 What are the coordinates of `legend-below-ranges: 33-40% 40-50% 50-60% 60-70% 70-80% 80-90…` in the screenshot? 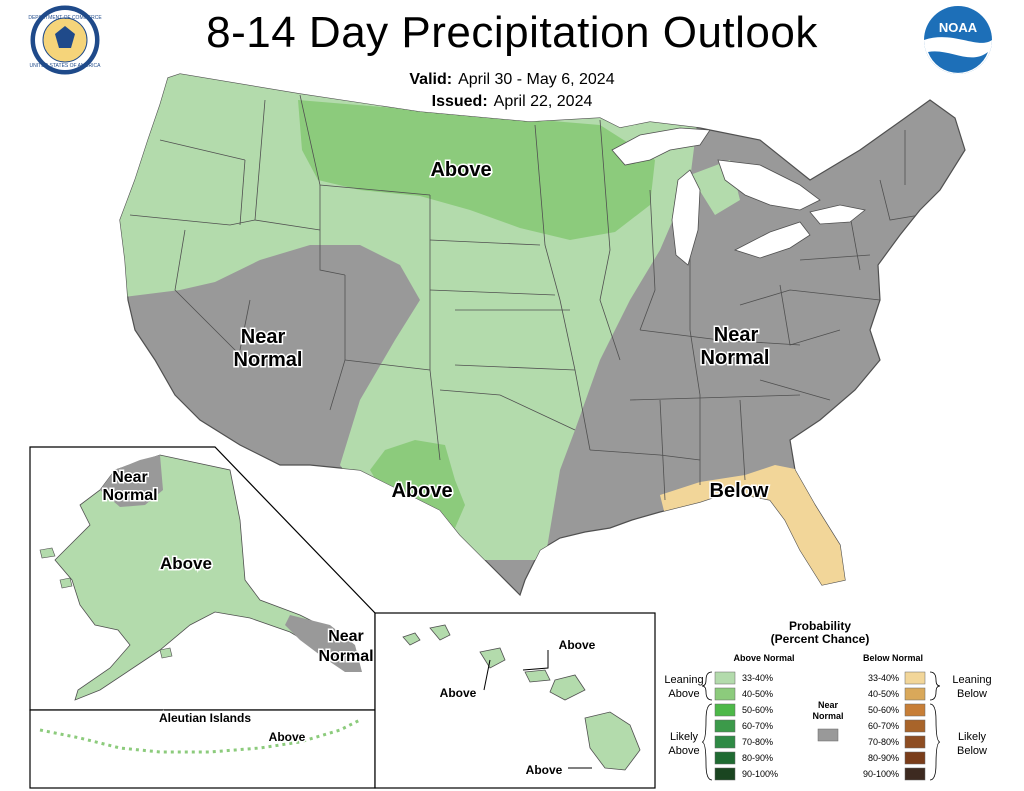 It's located at (881, 726).